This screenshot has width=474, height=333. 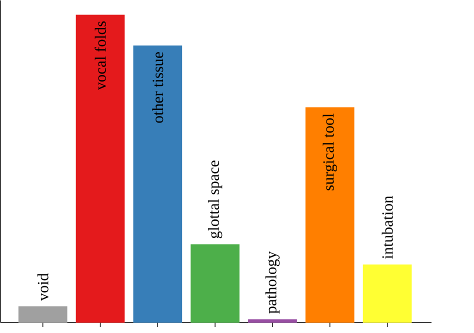 I want to click on x-tick-label: surgical tool, so click(x=330, y=152).